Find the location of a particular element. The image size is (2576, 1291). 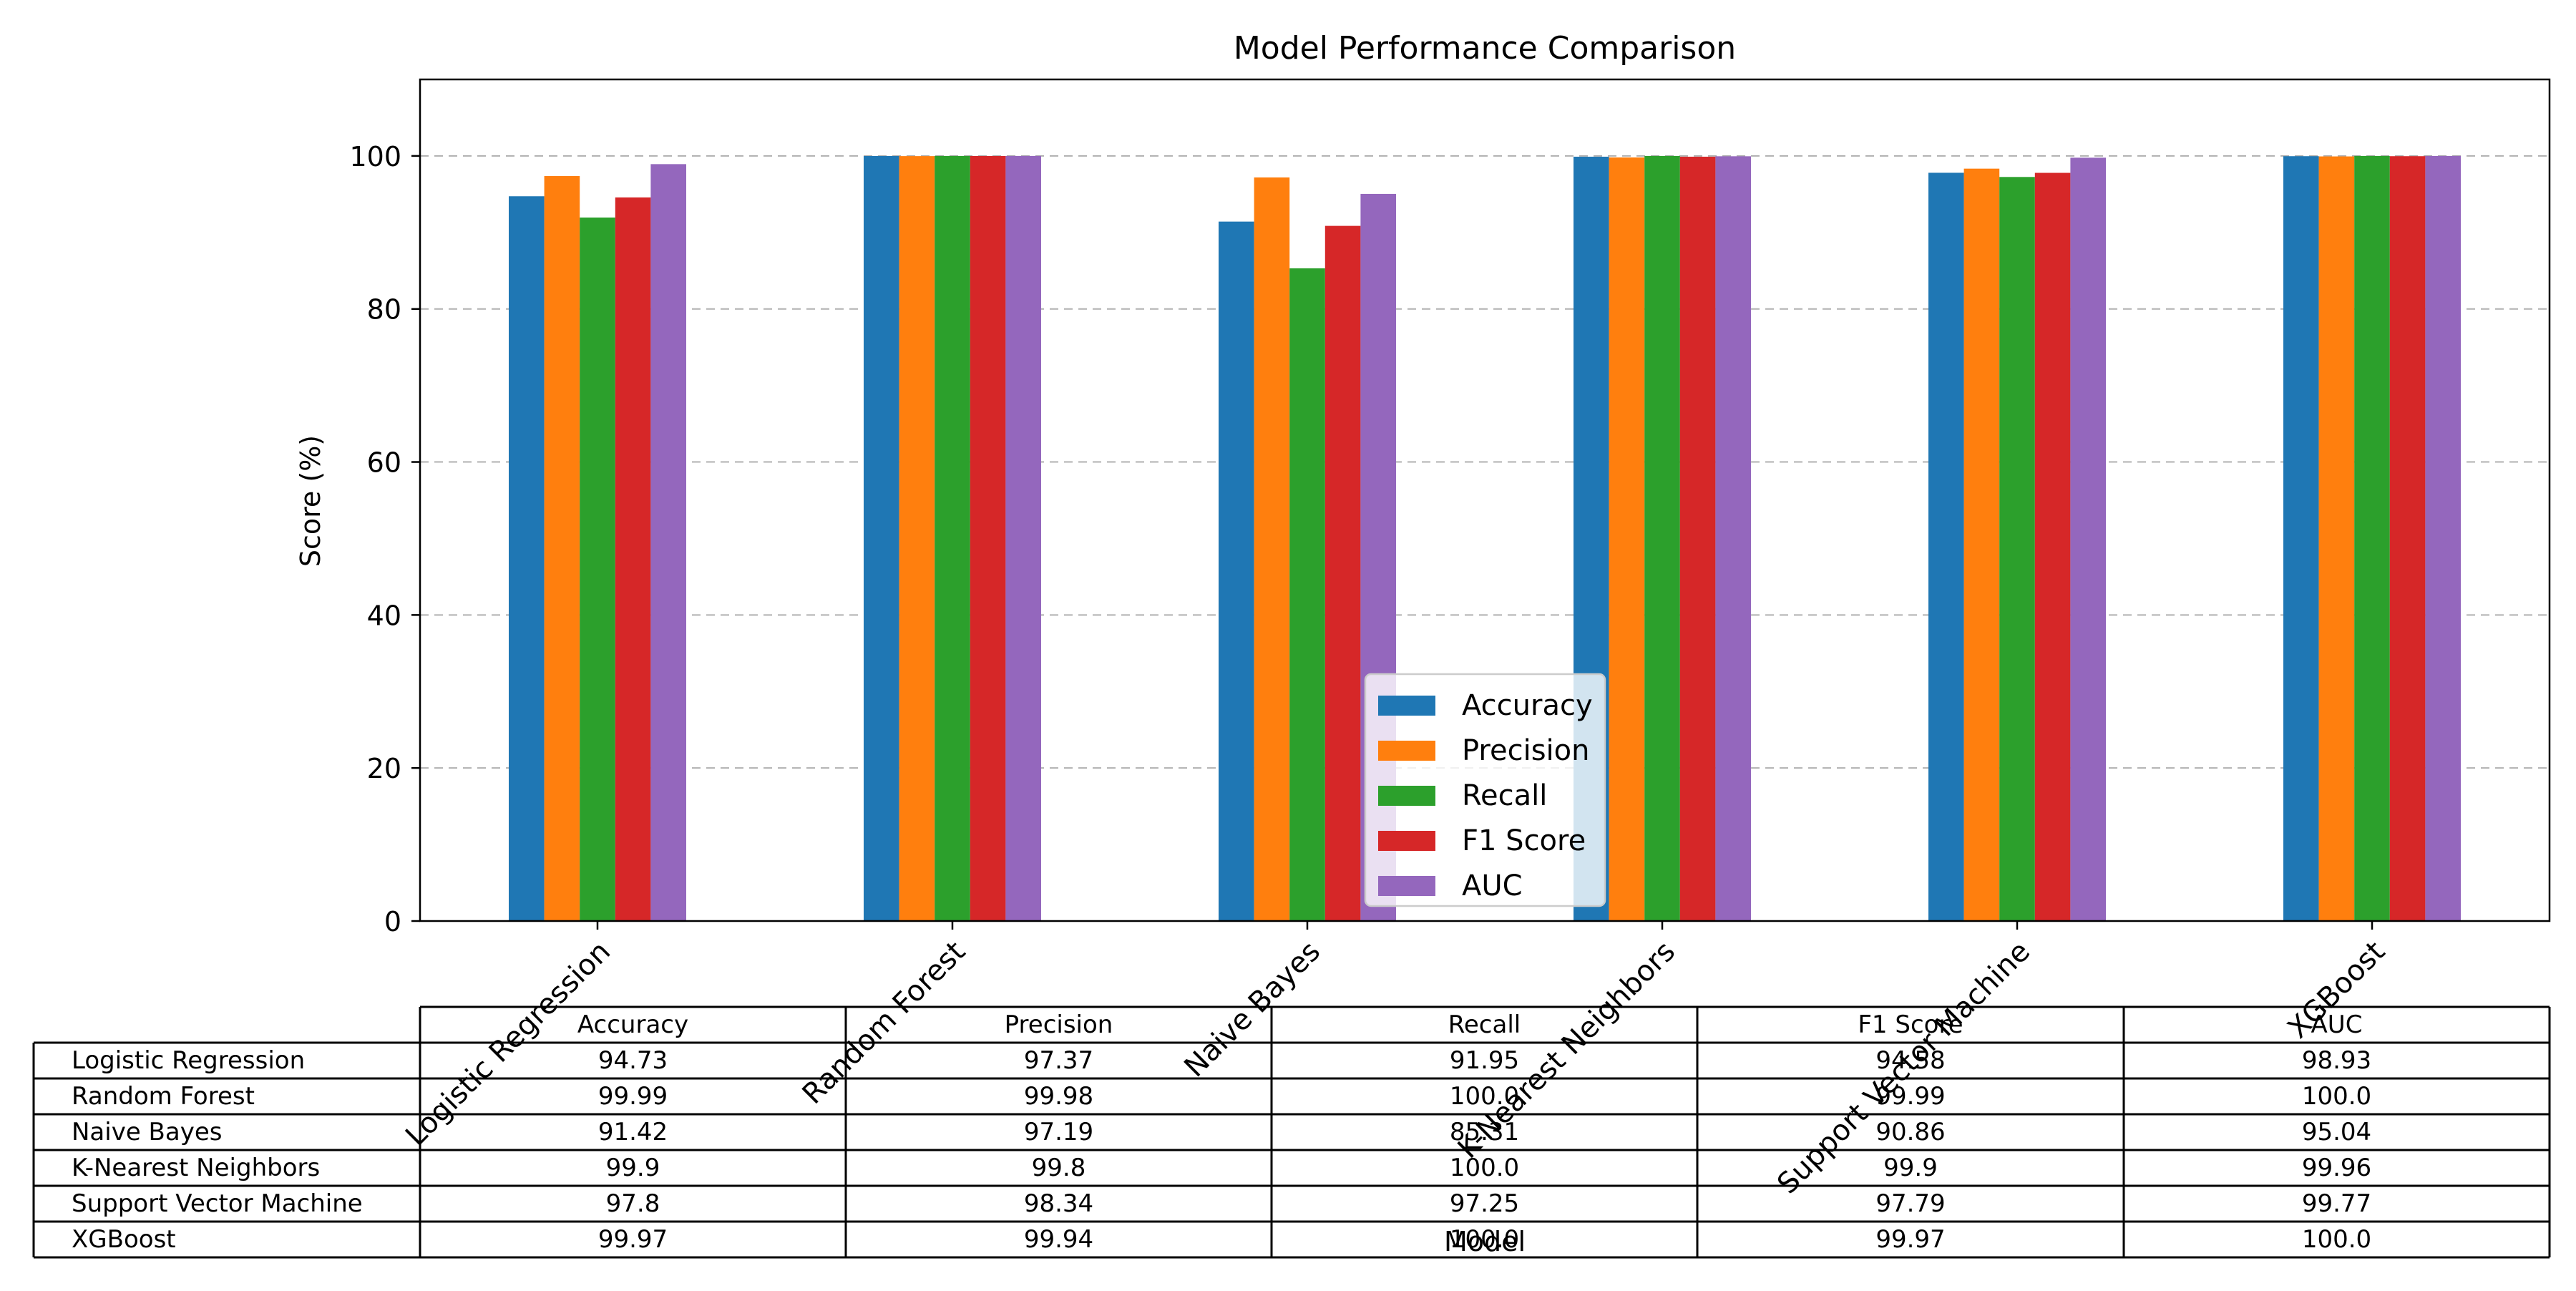

x-tick-label: Random Forest is located at coordinates (884, 1023).